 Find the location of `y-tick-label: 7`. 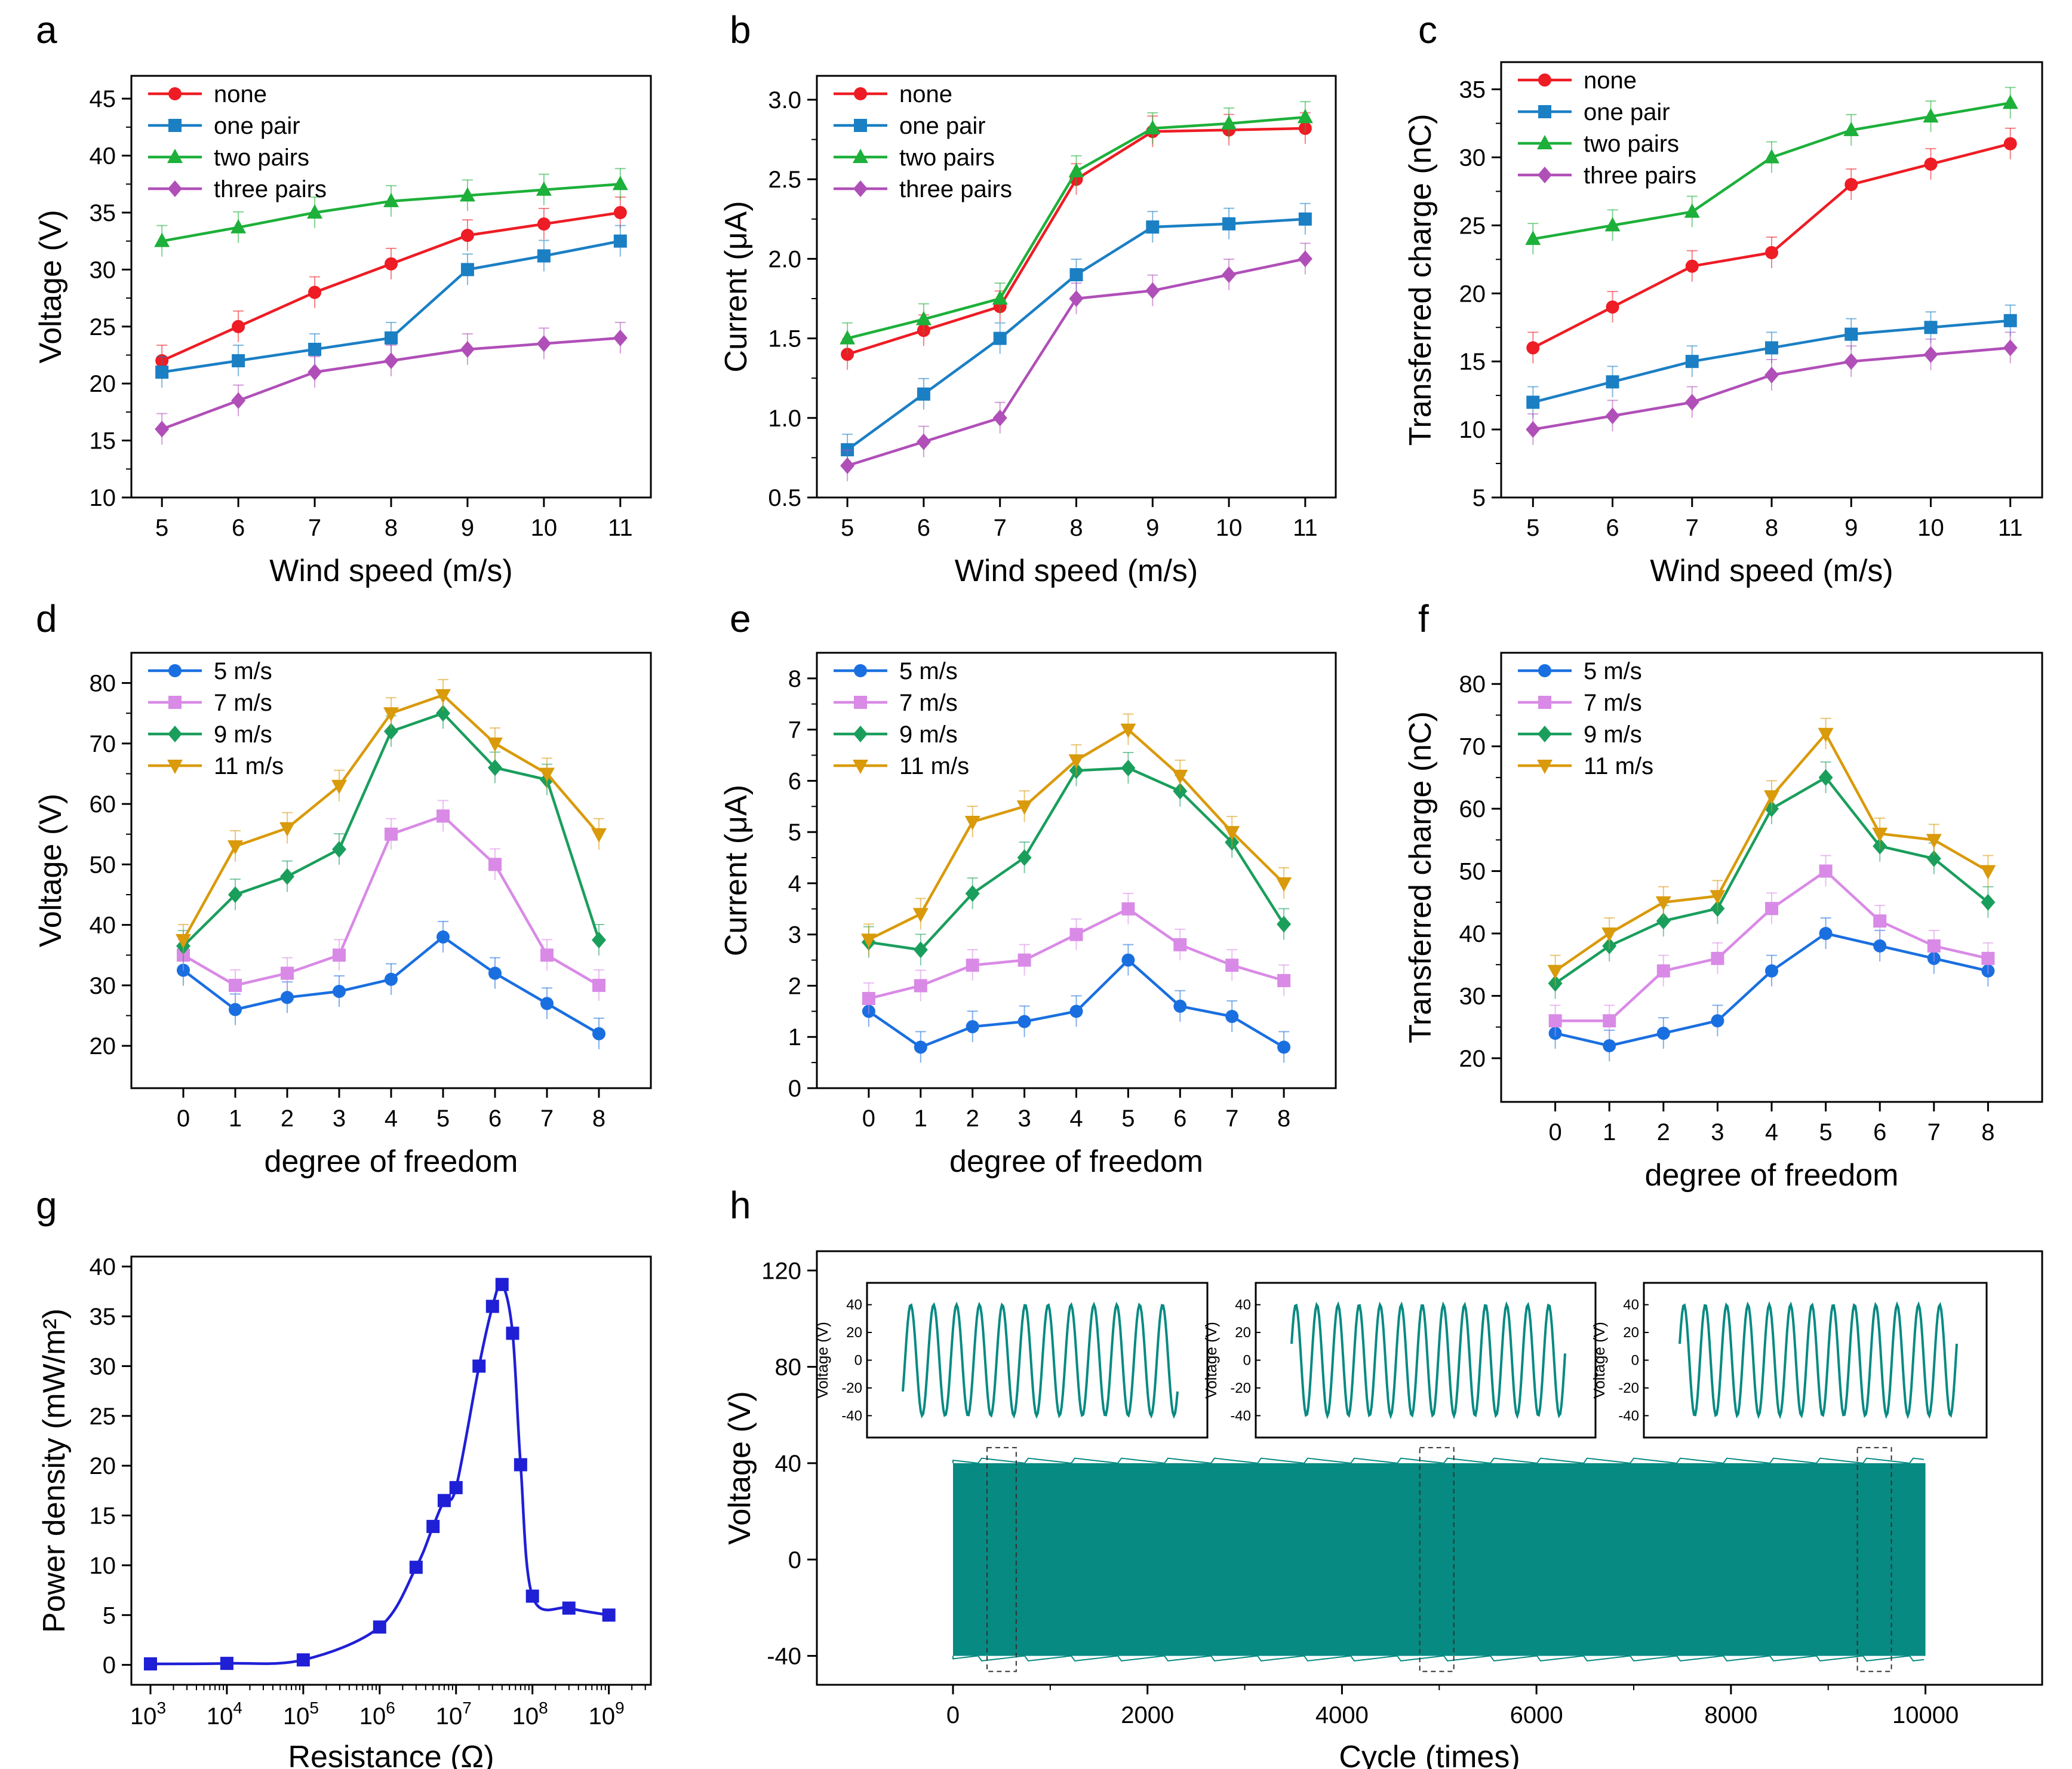

y-tick-label: 7 is located at coordinates (795, 730).